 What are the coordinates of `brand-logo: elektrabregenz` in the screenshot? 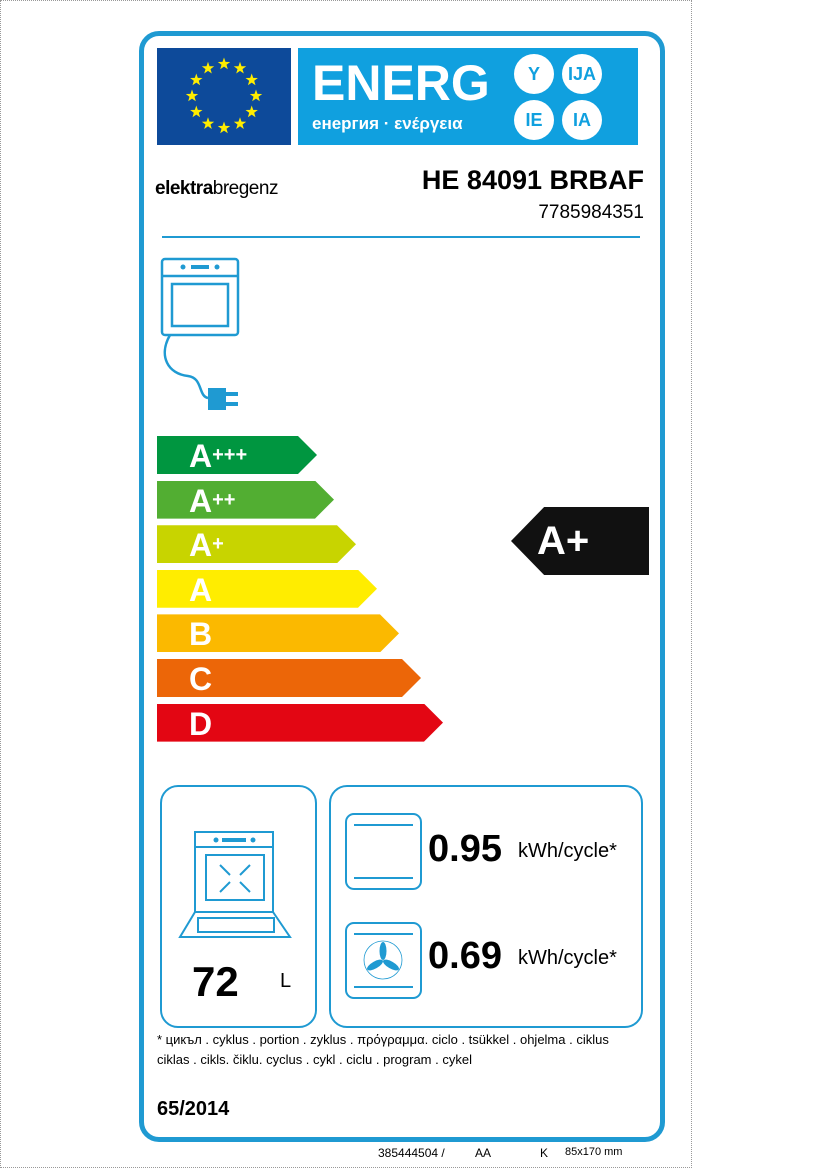 It's located at (216, 189).